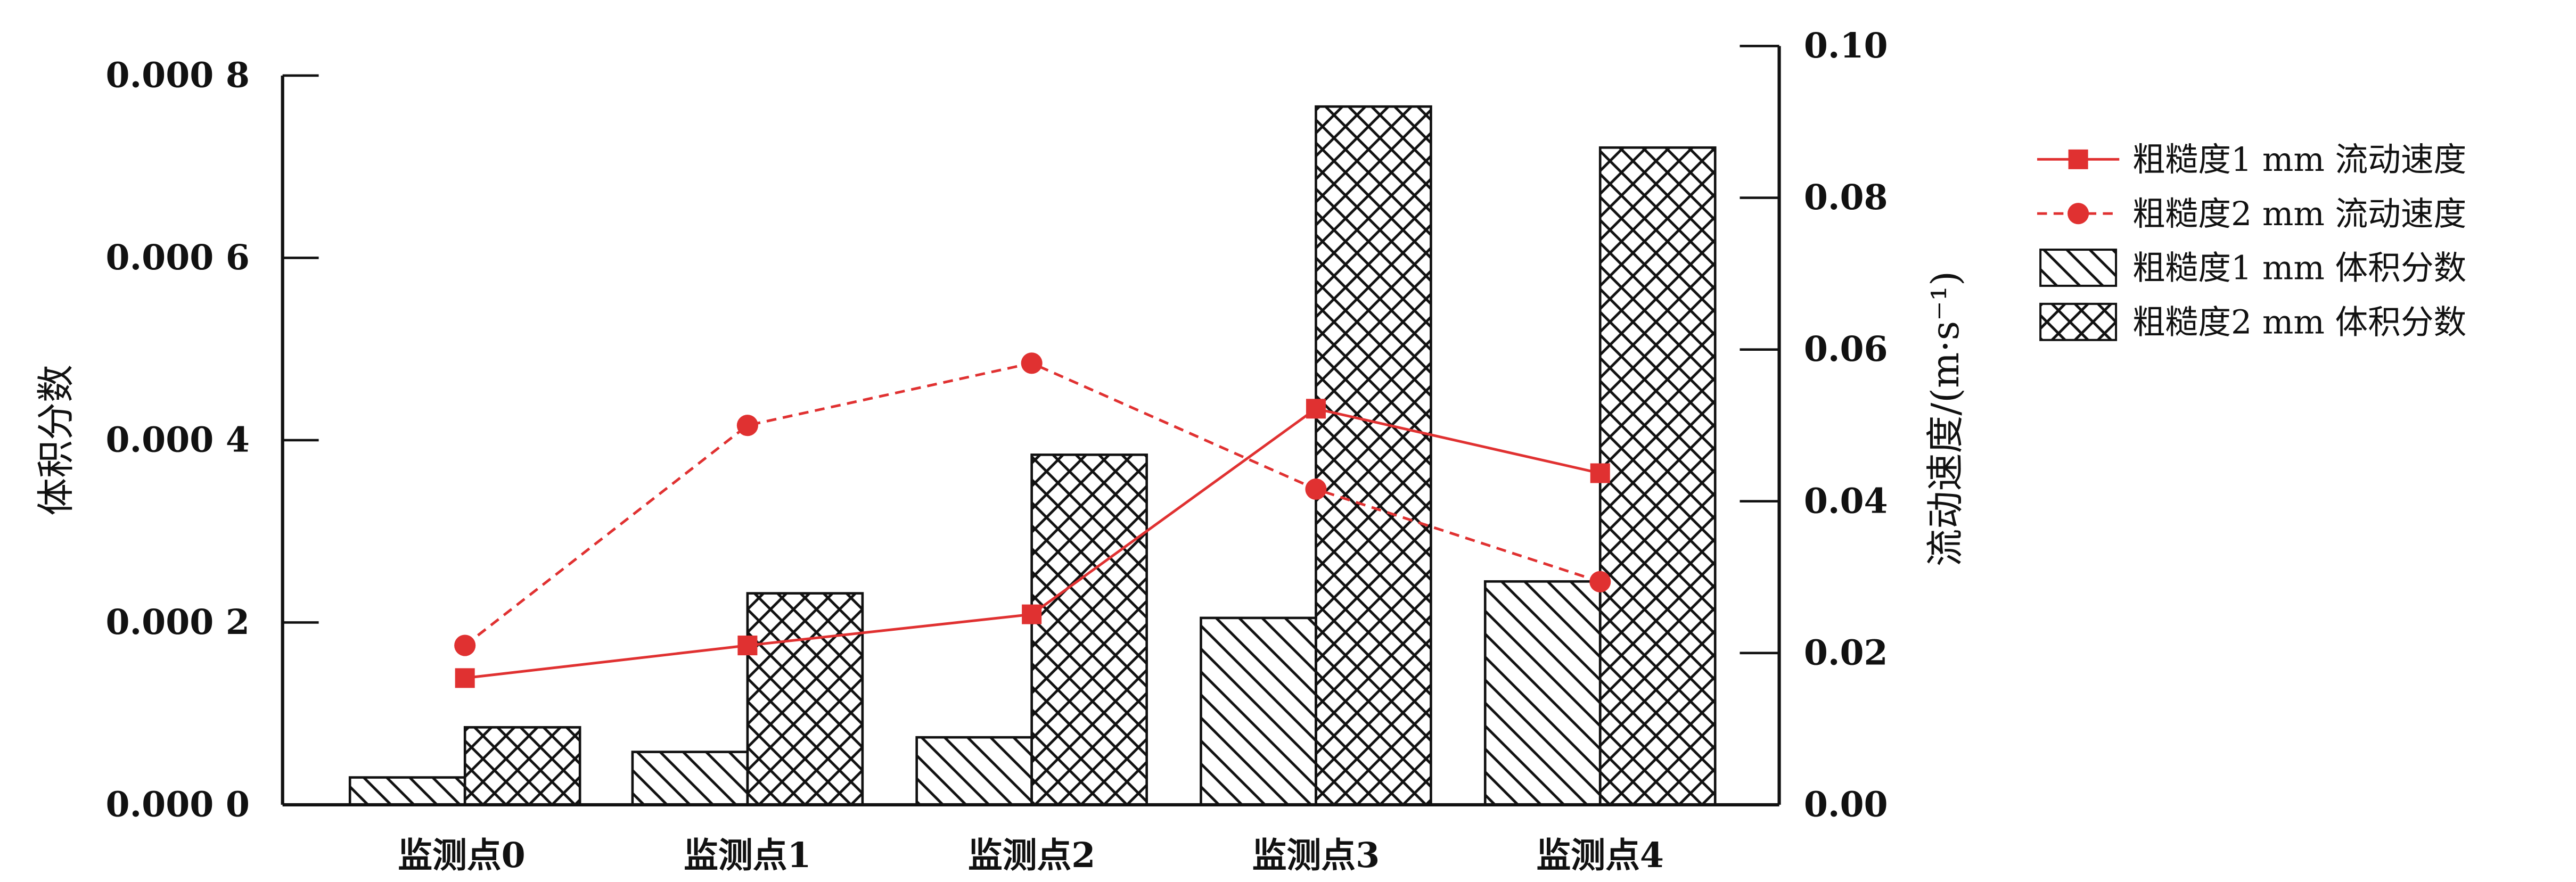 This screenshot has height=882, width=2576. I want to click on y-tick-label: 0.000 0, so click(178, 805).